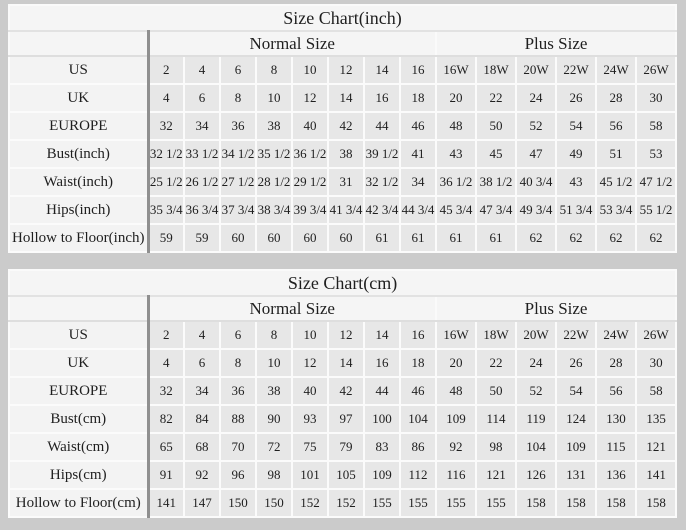 This screenshot has width=686, height=530. I want to click on plus-size-value-cell: 49 3/4, so click(536, 210).